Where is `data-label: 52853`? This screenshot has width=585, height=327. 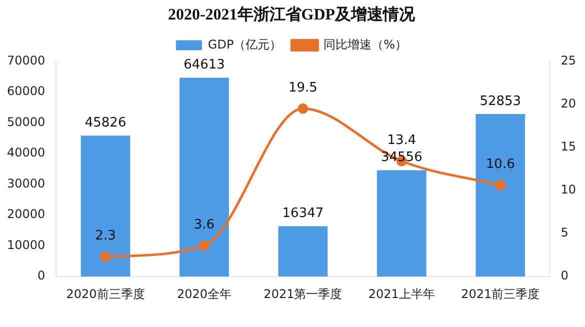
data-label: 52853 is located at coordinates (501, 101).